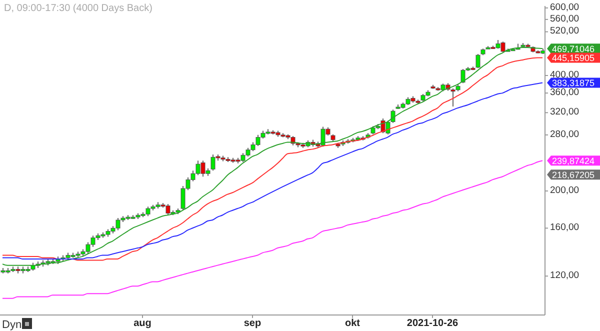 This screenshot has height=331, width=600. Describe the element at coordinates (573, 58) in the screenshot. I see `text: 445,15905` at that location.